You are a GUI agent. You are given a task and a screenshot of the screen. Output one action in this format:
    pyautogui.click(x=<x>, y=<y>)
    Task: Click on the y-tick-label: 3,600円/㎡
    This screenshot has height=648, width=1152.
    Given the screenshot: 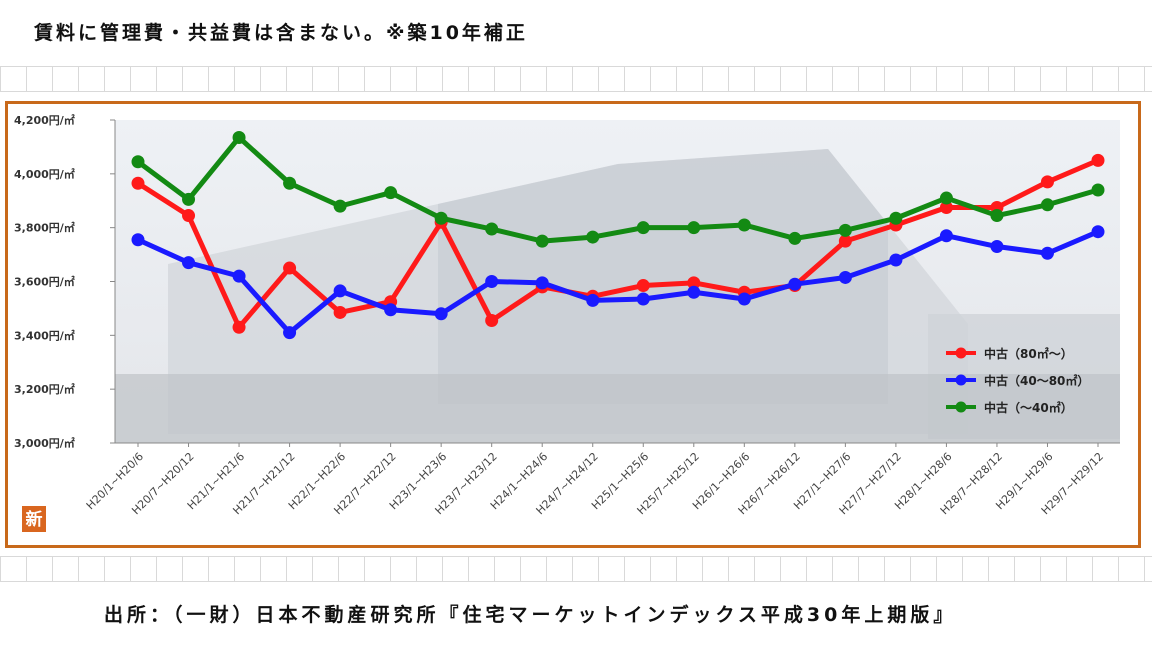 What is the action you would take?
    pyautogui.click(x=44, y=282)
    